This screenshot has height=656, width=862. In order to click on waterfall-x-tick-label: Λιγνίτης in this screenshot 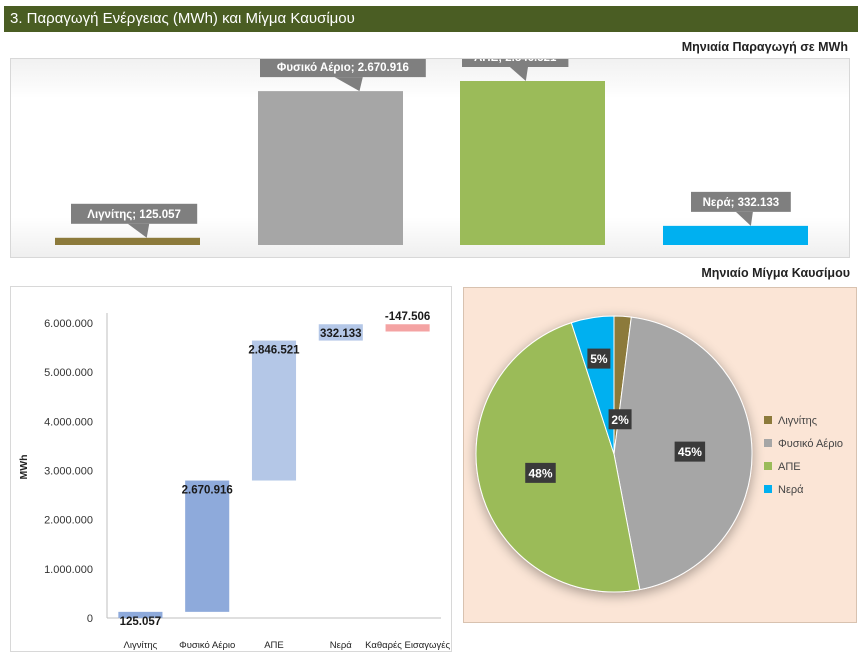, I will do `click(141, 645)`.